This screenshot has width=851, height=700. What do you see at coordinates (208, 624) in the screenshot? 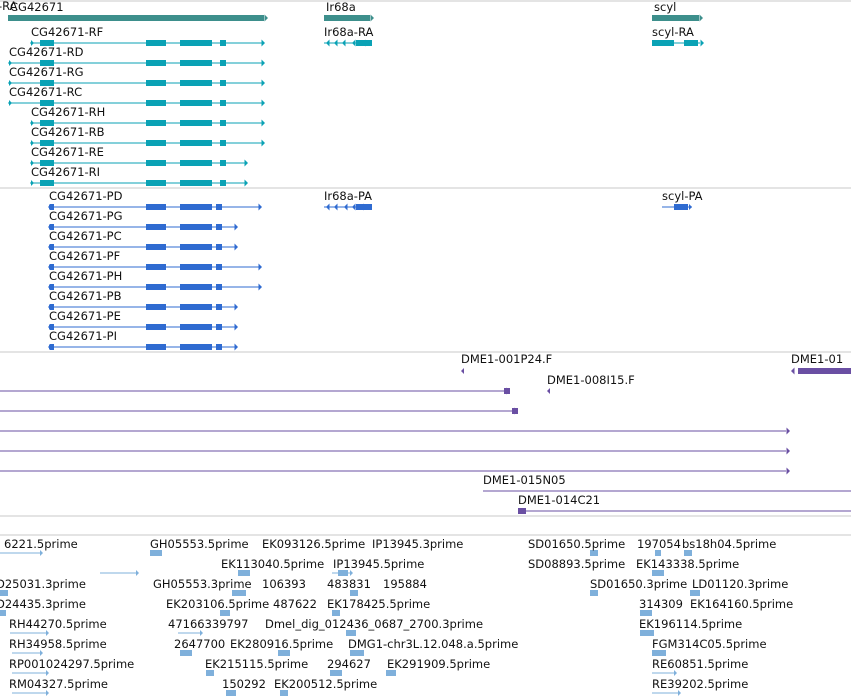
I see `est-label: 47166339797` at bounding box center [208, 624].